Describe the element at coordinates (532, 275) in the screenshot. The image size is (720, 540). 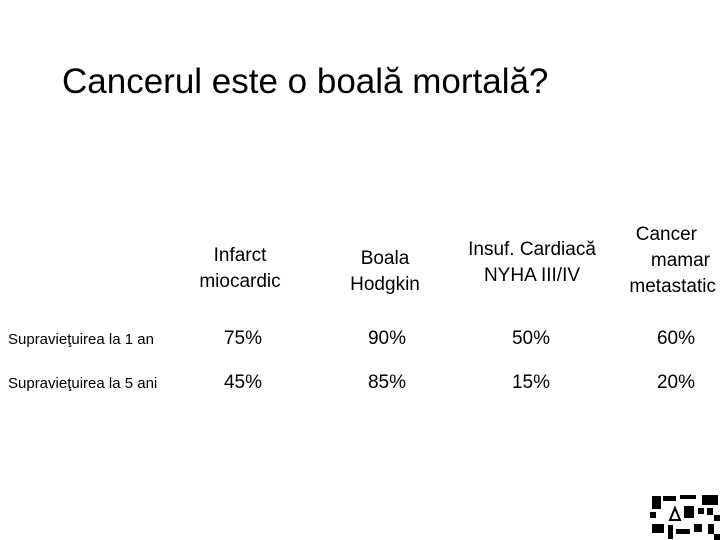
I see `column-header-line: NYHA III/IV` at that location.